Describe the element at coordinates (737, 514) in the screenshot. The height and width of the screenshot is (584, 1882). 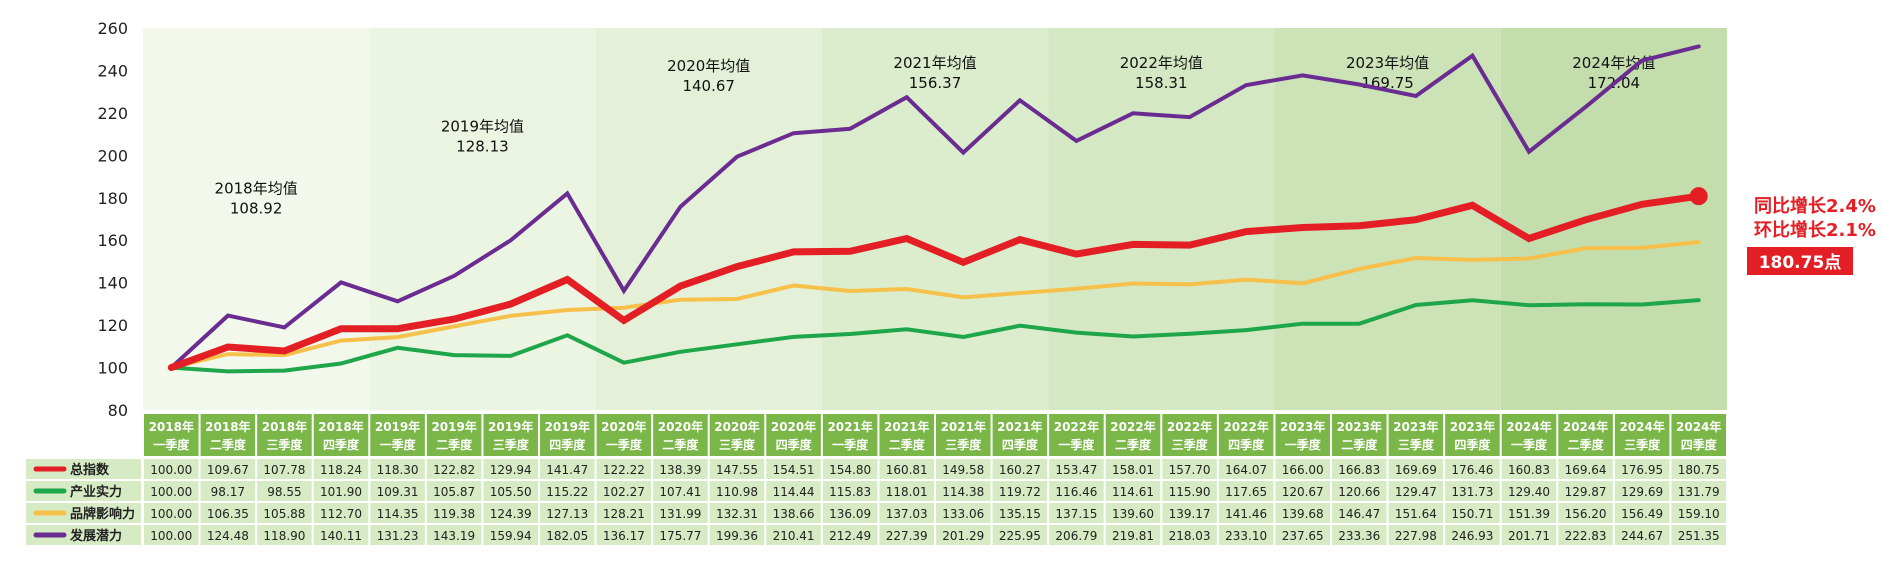
I see `table-value: 132.31` at that location.